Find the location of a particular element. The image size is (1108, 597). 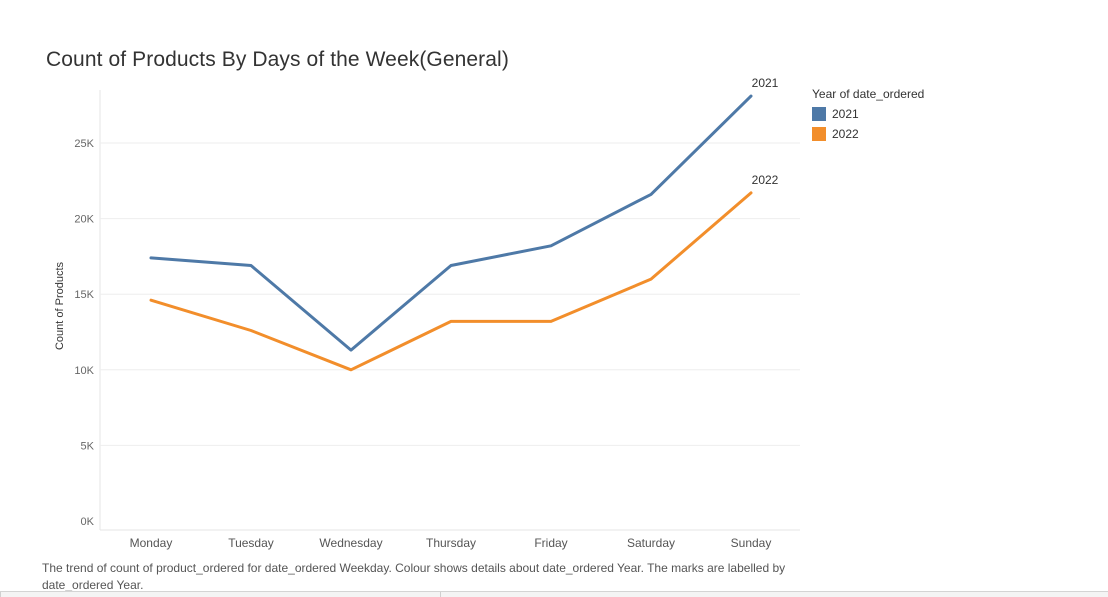

legend: Year of date_ordered 2021 2022 is located at coordinates (868, 115).